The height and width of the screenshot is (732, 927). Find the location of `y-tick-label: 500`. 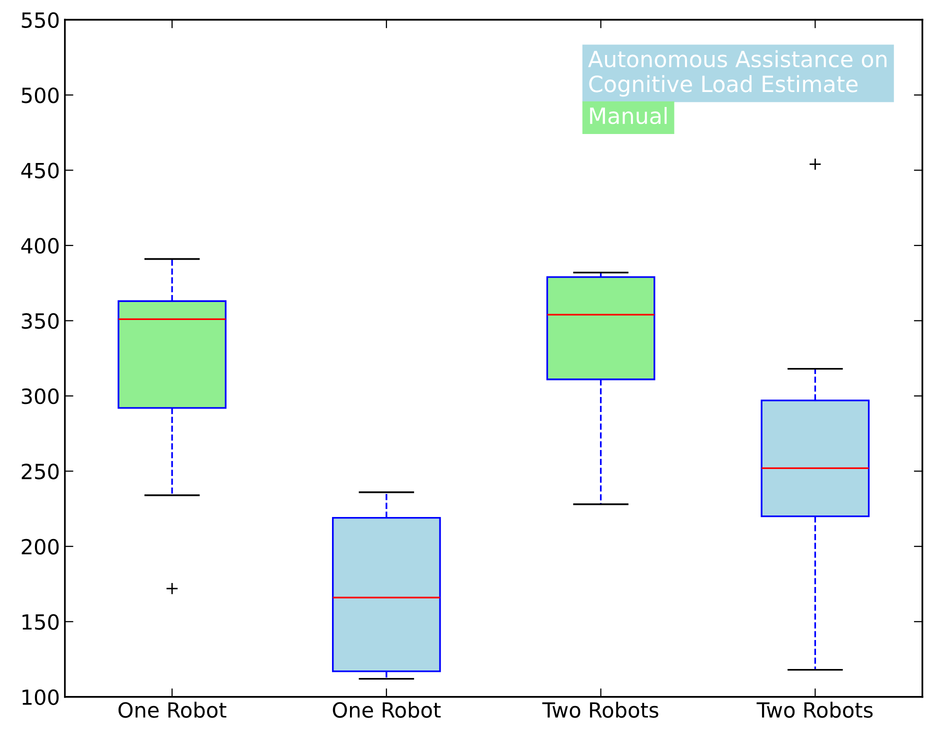

y-tick-label: 500 is located at coordinates (40, 95).